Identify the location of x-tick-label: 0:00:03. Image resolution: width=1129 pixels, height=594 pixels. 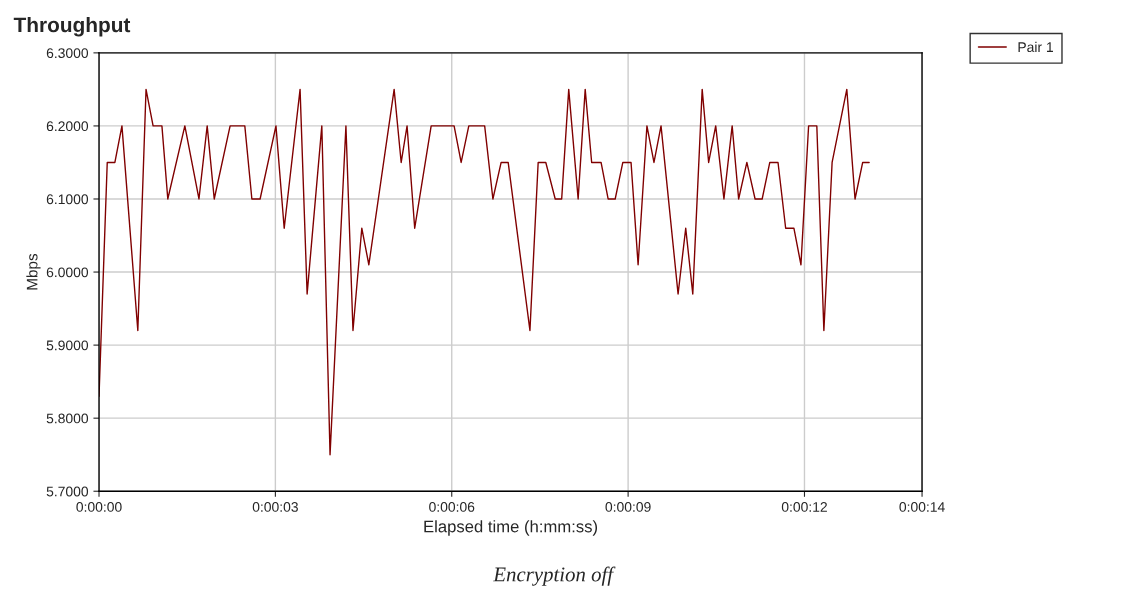
(275, 507).